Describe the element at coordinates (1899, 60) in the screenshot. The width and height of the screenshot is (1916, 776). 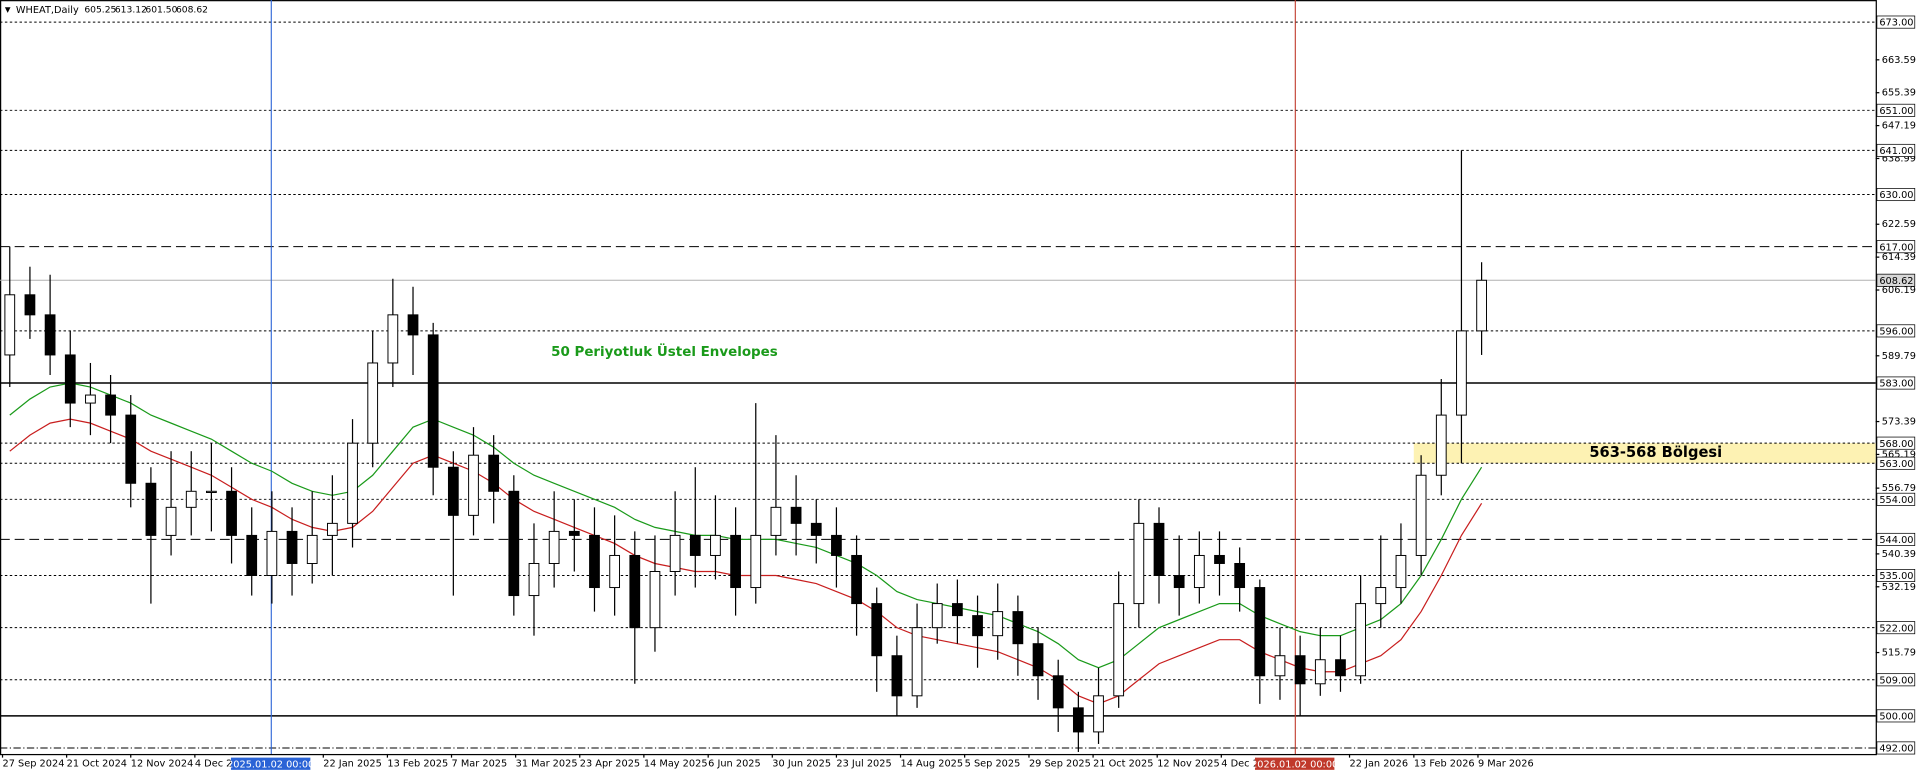
I see `y-tick-label: 663.59` at that location.